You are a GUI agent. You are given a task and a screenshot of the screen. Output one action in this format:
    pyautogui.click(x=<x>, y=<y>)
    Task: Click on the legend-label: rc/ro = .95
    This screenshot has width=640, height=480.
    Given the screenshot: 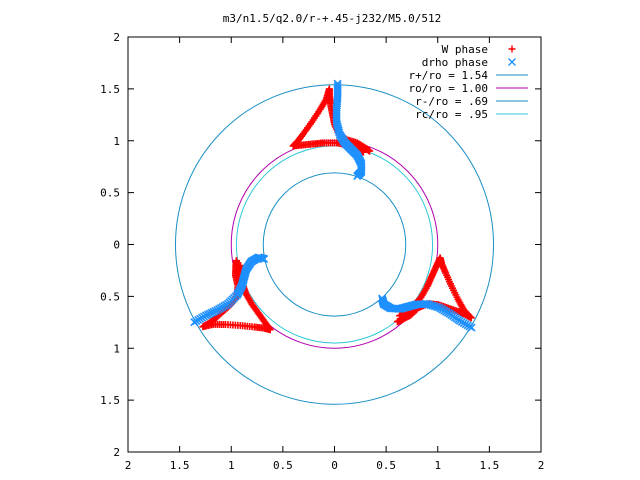 What is the action you would take?
    pyautogui.click(x=451, y=114)
    